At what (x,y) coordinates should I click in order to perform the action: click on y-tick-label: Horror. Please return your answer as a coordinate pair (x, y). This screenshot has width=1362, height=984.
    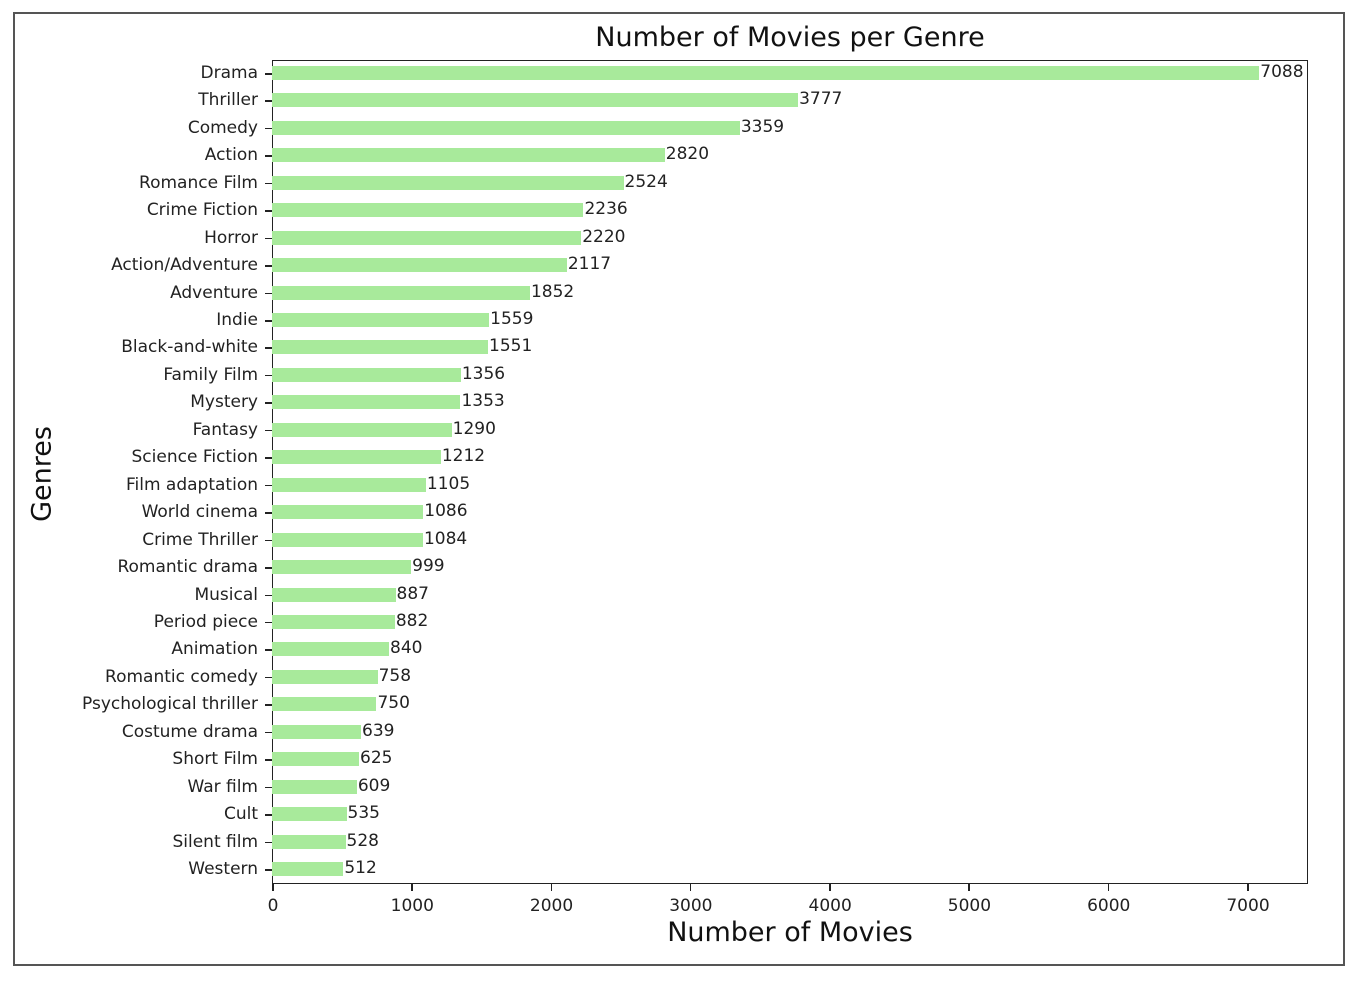
    Looking at the image, I should click on (231, 237).